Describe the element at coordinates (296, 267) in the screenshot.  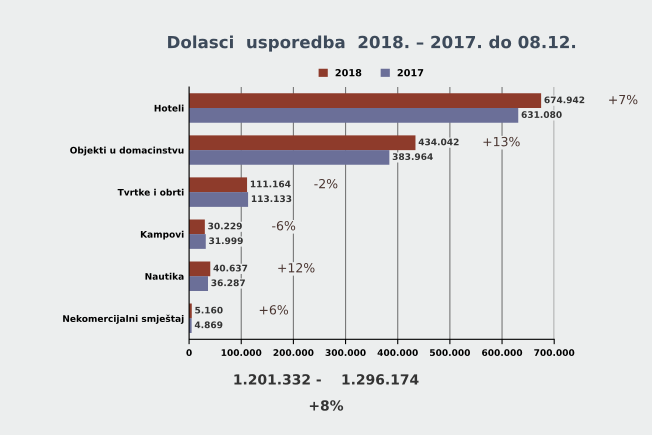
I see `annotation: +12%` at that location.